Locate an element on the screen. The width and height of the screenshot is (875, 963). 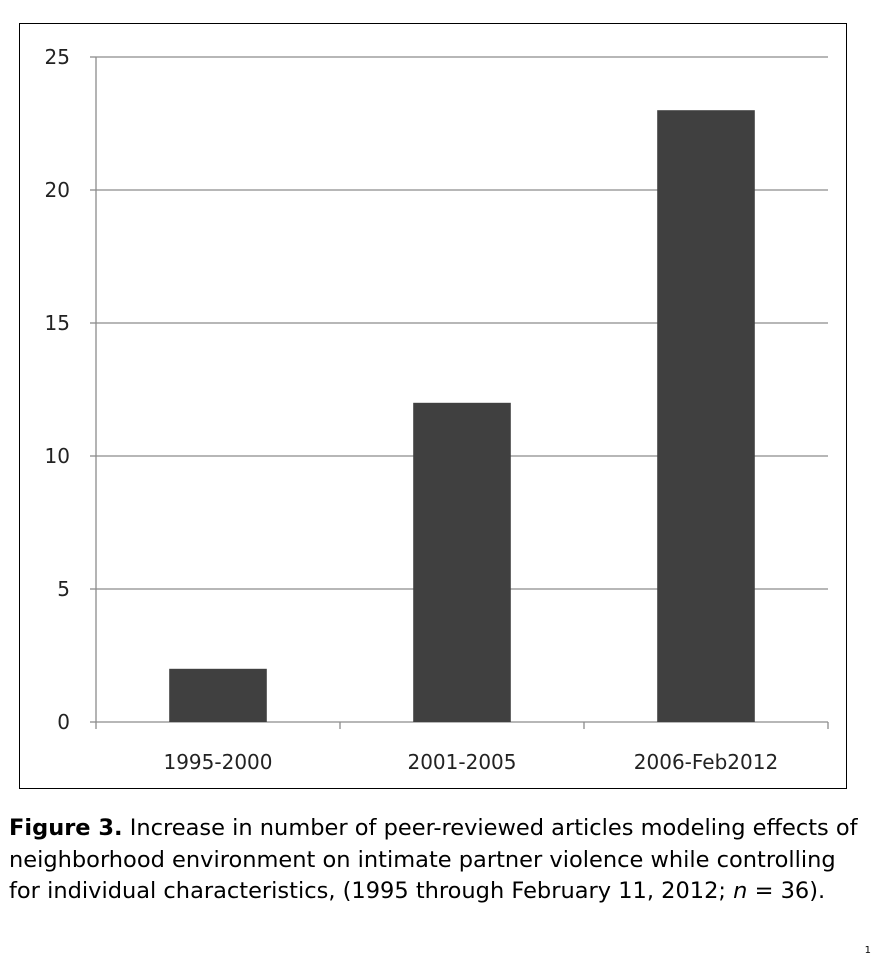
caption-n-symbol: n is located at coordinates (740, 891).